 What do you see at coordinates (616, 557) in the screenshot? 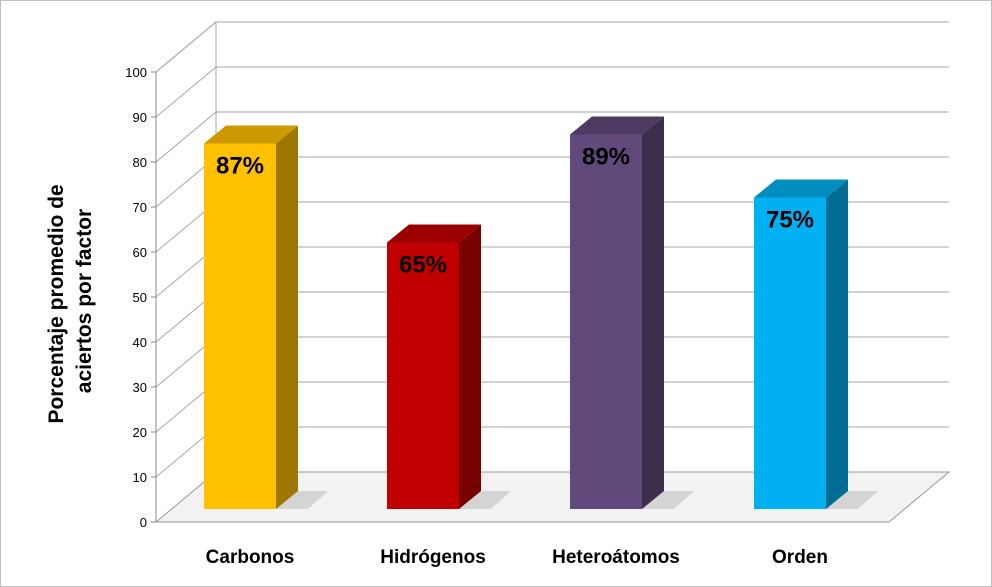
I see `category-label: Heteroátomos` at bounding box center [616, 557].